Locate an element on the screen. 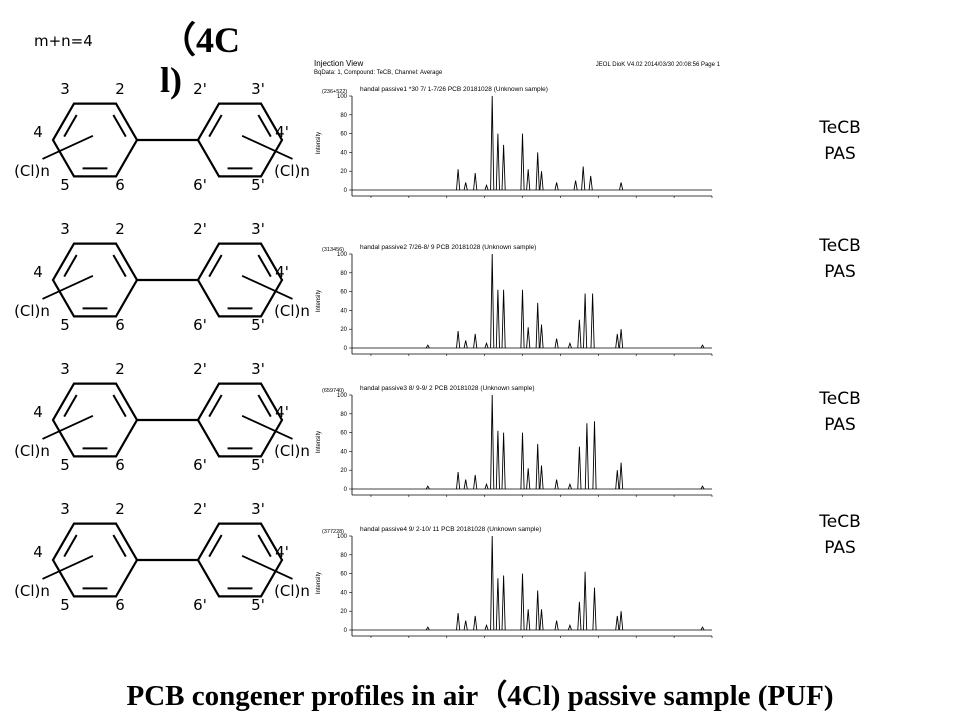  y-tick-label: 100 is located at coordinates (342, 97).